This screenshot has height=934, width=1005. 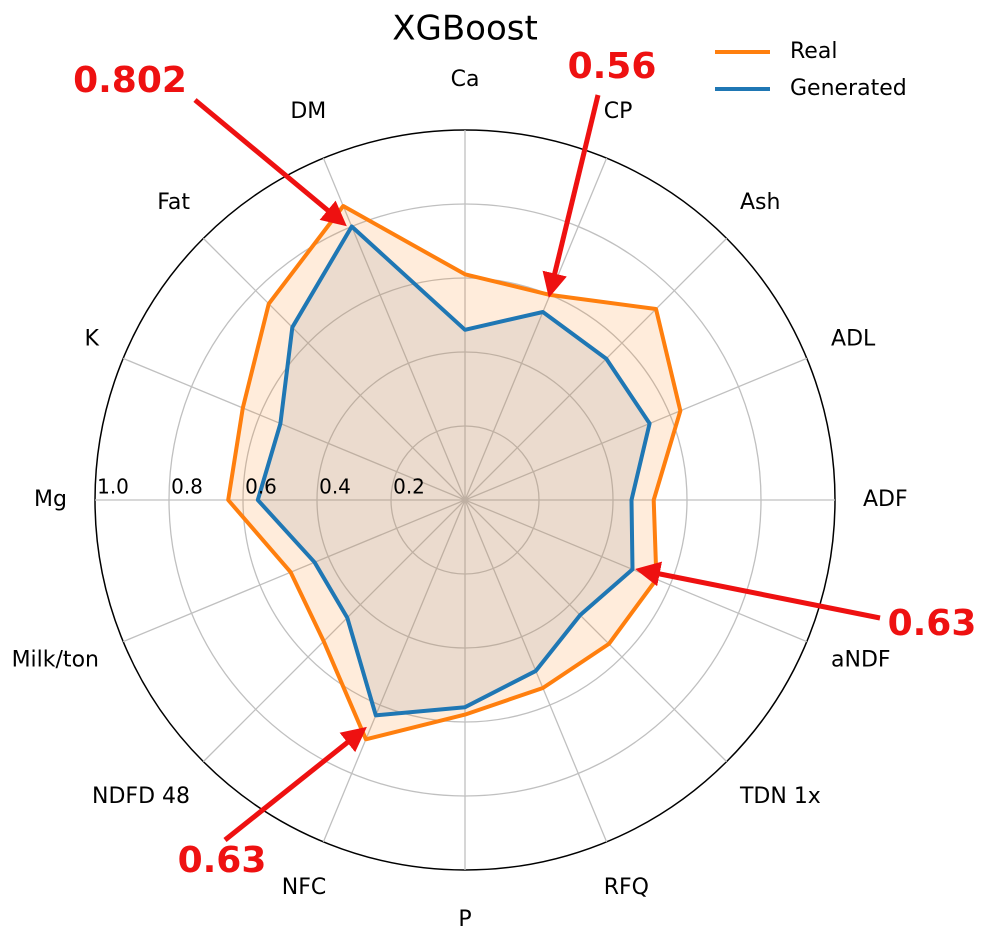 What do you see at coordinates (465, 29) in the screenshot?
I see `chart-title: XGBoost` at bounding box center [465, 29].